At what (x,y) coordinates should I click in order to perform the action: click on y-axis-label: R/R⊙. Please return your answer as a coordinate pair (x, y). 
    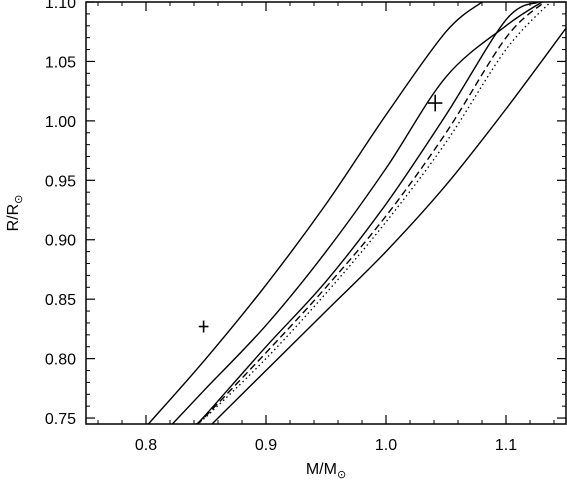
    Looking at the image, I should click on (15, 213).